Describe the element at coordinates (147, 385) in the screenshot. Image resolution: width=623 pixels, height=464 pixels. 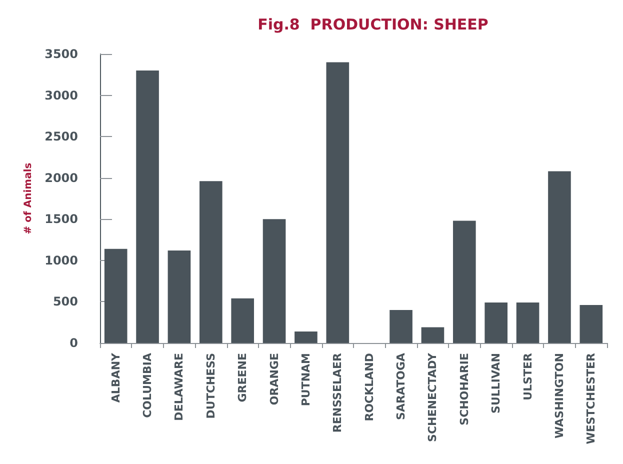
I see `x-tick-label: COLUMBIA` at that location.